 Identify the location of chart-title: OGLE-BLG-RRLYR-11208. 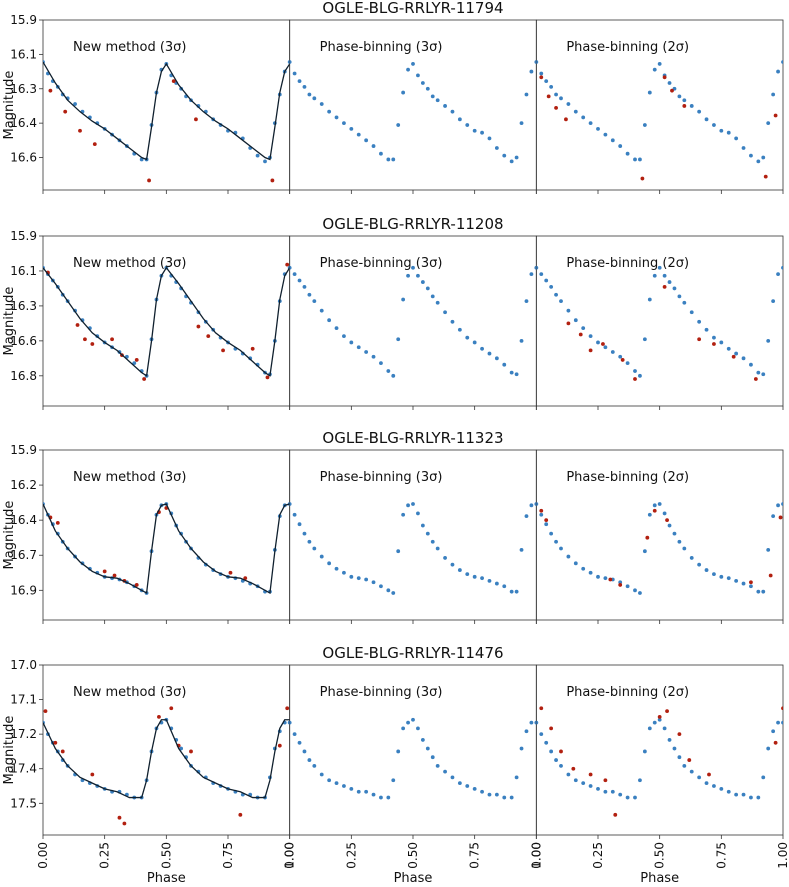
(412, 224).